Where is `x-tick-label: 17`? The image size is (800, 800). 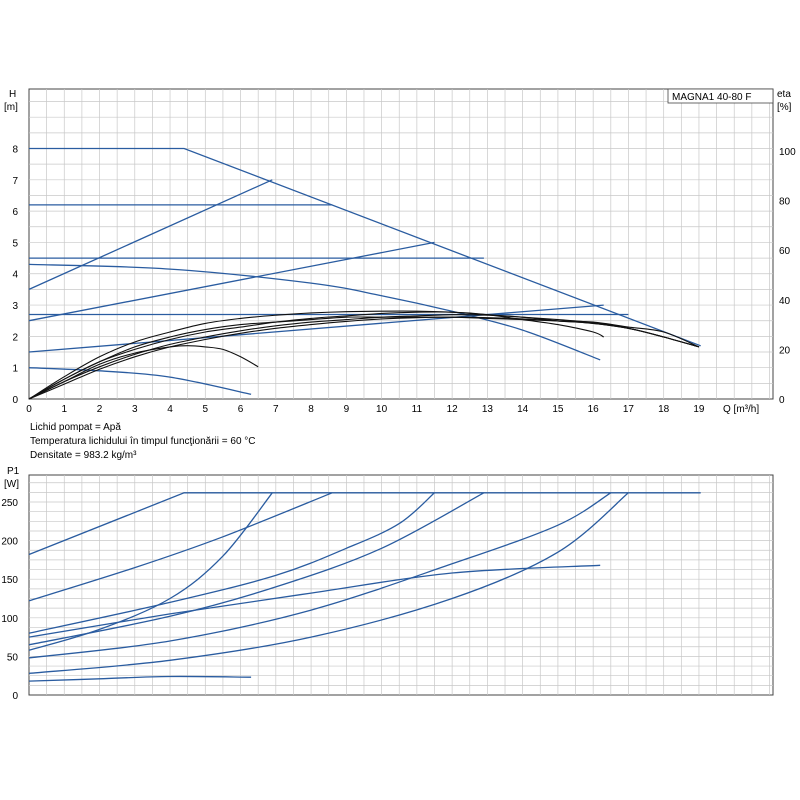 x-tick-label: 17 is located at coordinates (629, 409).